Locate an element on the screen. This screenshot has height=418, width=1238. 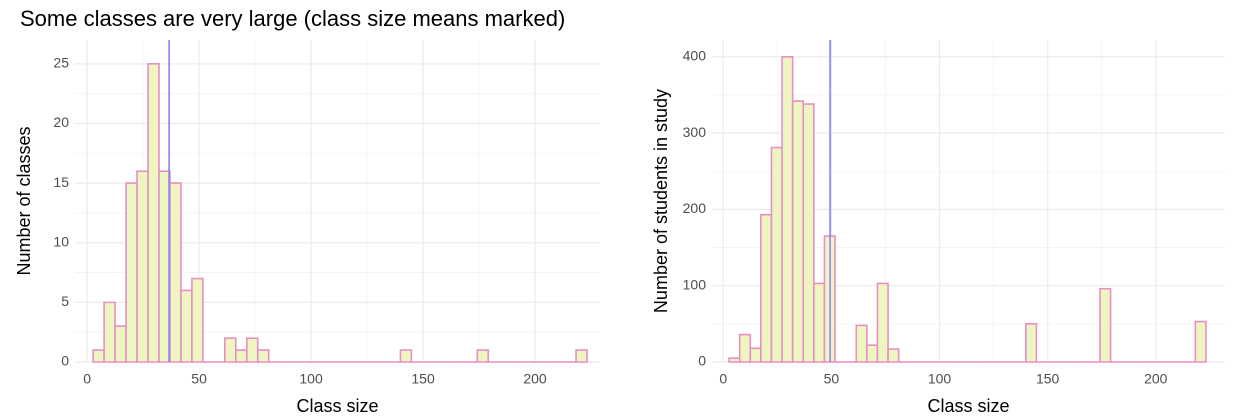
y-axis-title: Number of classes is located at coordinates (24, 200).